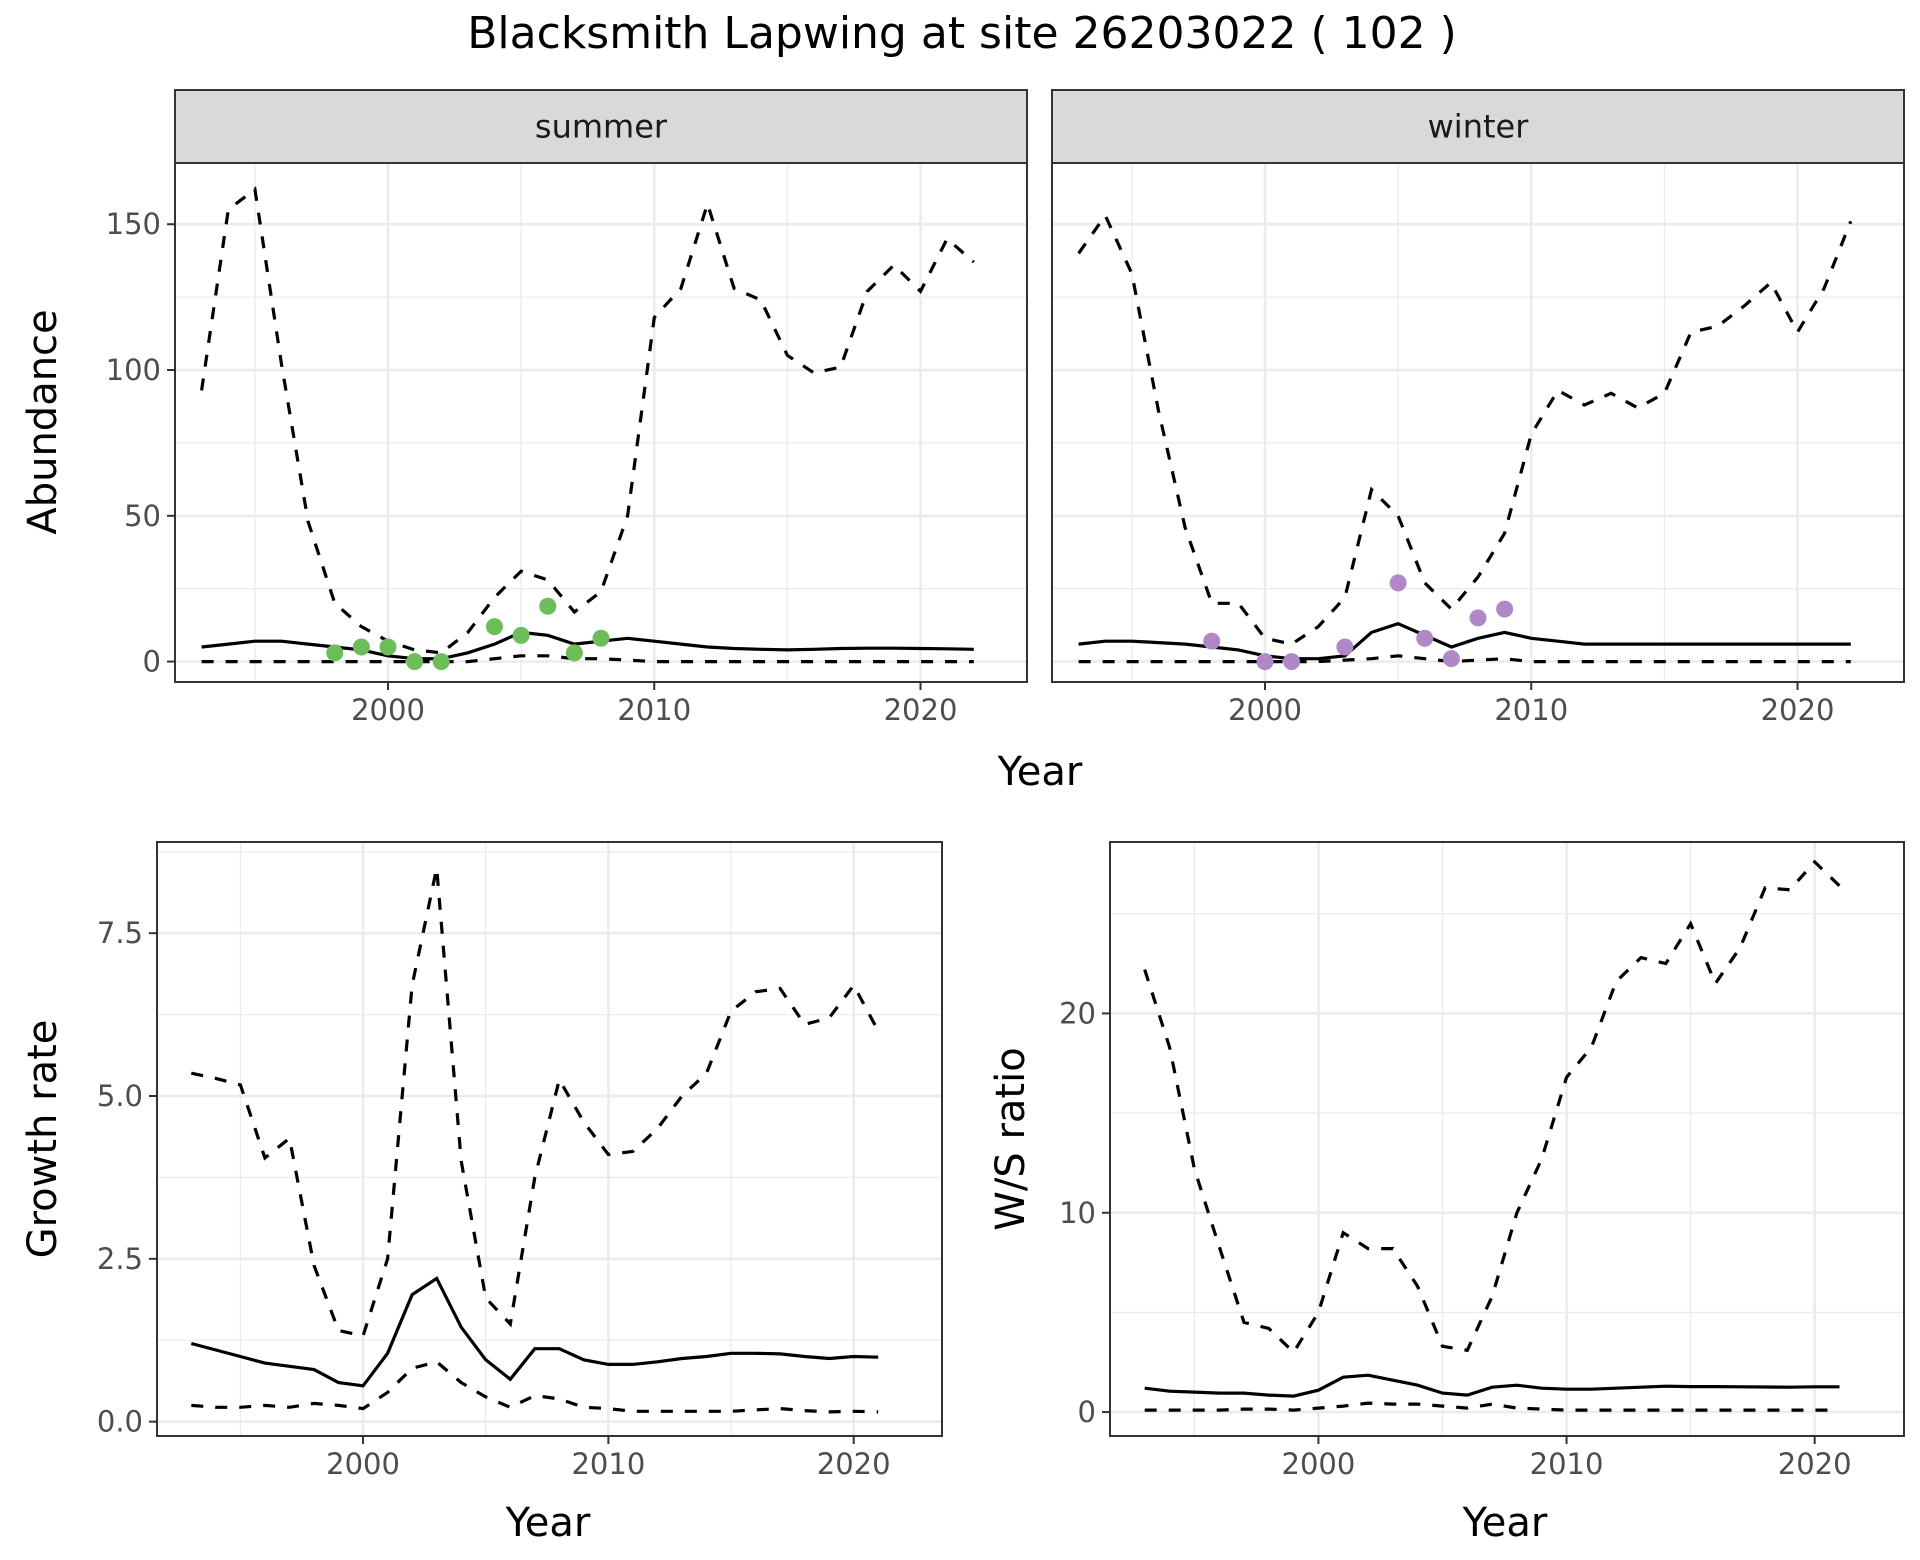 The image size is (1920, 1560). What do you see at coordinates (142, 516) in the screenshot?
I see `y-tick-label: 50` at bounding box center [142, 516].